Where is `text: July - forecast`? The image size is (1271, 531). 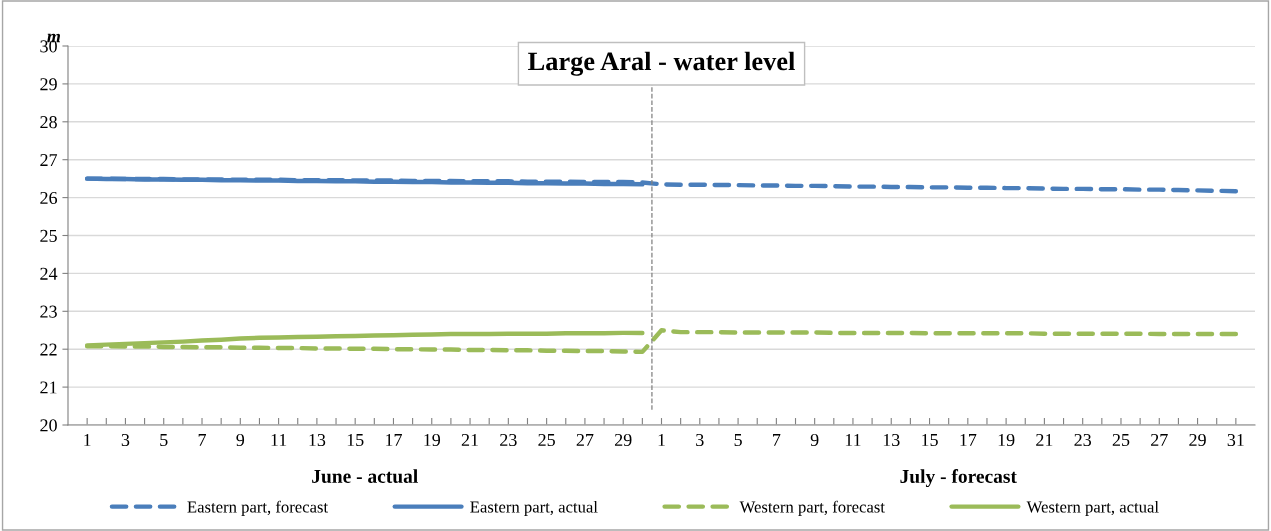
text: July - forecast is located at coordinates (958, 478).